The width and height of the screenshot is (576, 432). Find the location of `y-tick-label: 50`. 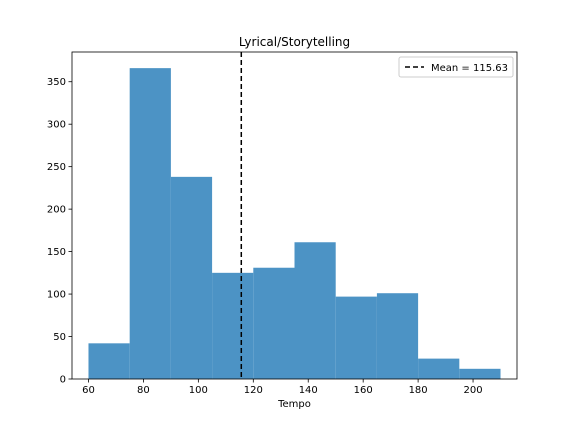

y-tick-label: 50 is located at coordinates (59, 337).